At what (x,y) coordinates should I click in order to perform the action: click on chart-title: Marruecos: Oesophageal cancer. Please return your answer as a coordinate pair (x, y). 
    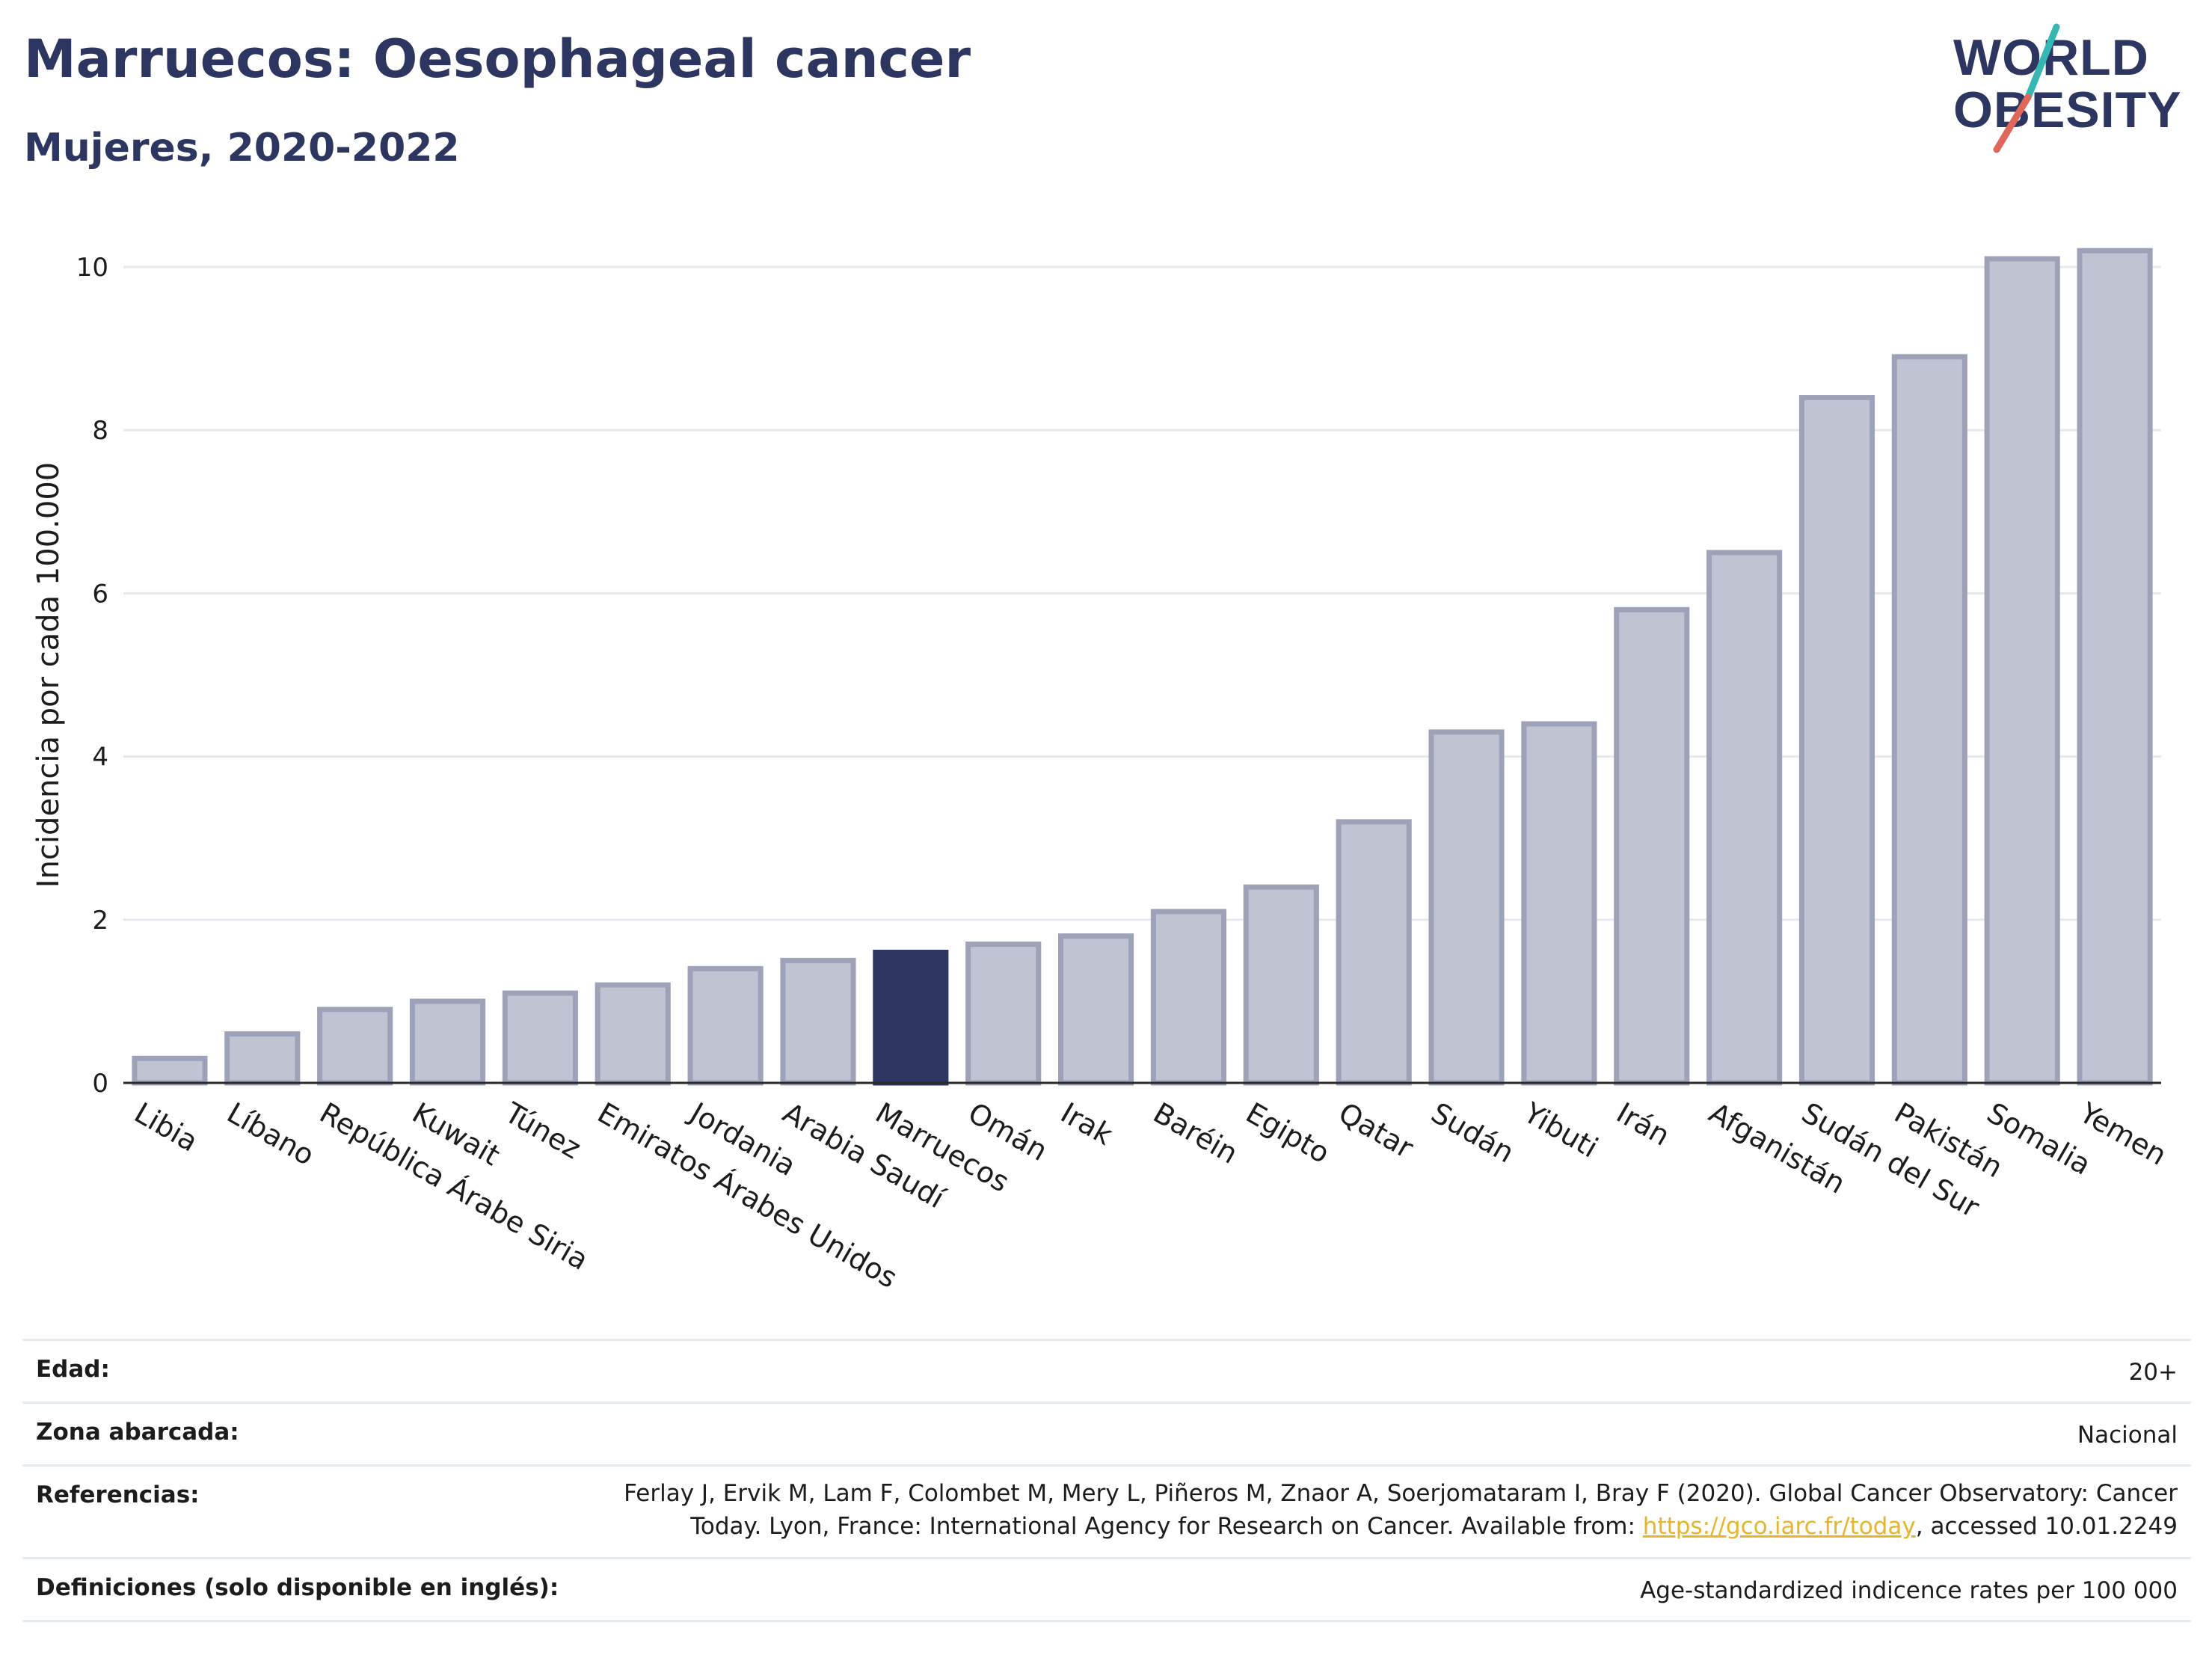
    Looking at the image, I should click on (497, 59).